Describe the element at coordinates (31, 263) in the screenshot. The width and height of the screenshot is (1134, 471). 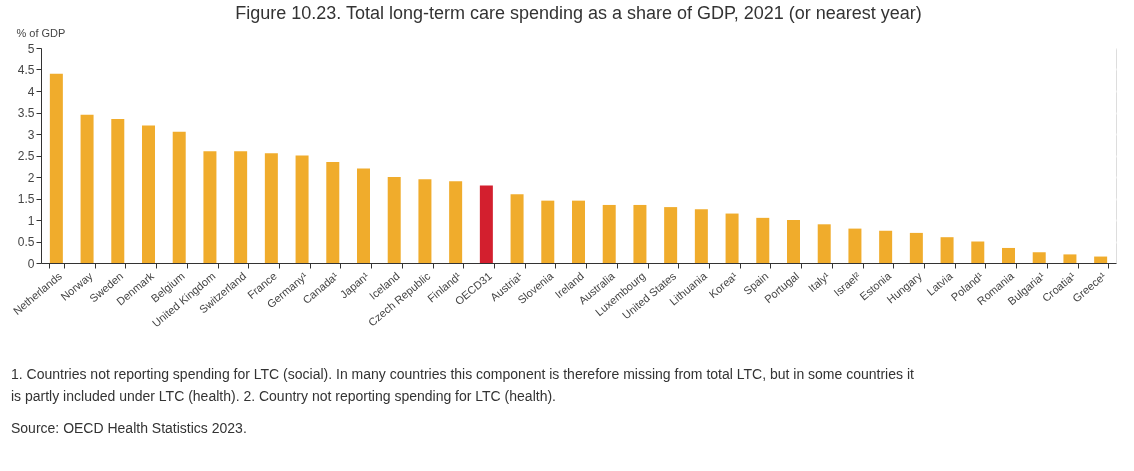
I see `y-tick-label: 0` at that location.